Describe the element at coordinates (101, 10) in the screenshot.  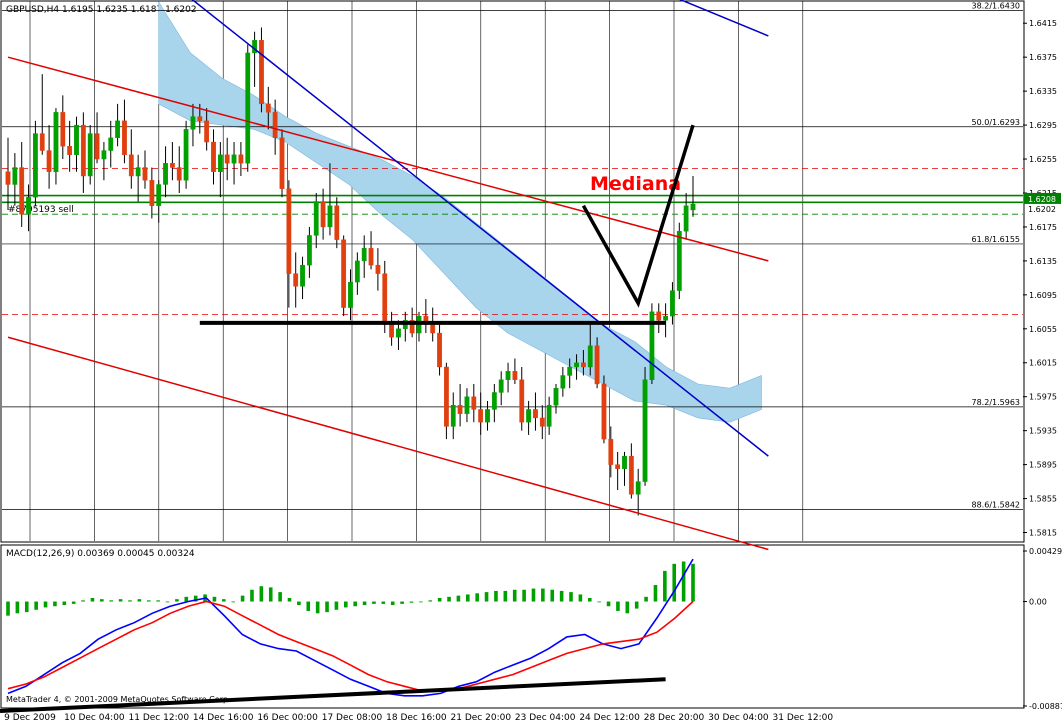
I see `chart-title: GBPUSD,H4 1.6195 1.6235 1.6187 1.6202` at that location.